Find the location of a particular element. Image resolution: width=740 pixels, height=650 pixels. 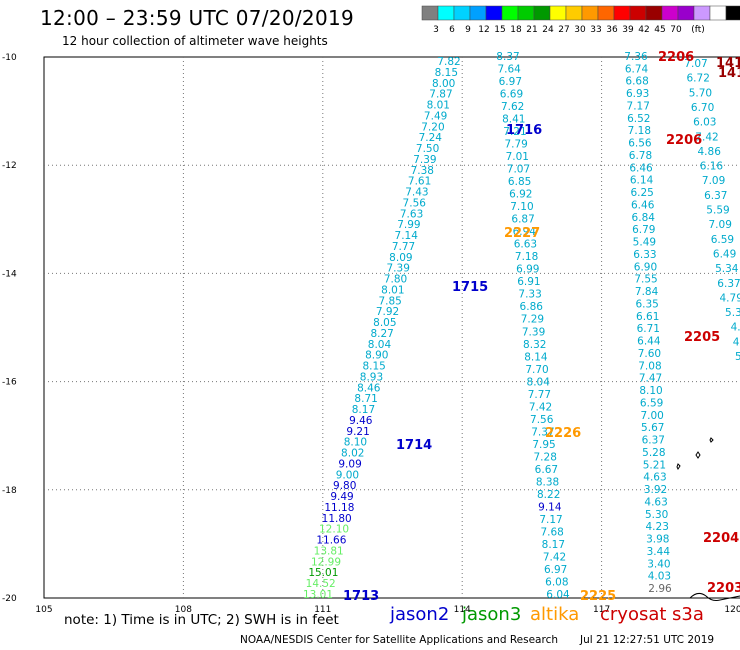

mission-label: s3a is located at coordinates (688, 614).